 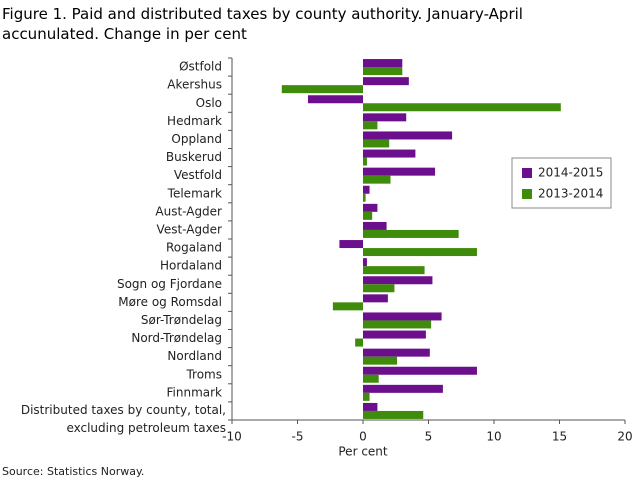 I want to click on y-tick-label: Troms, so click(x=203, y=374).